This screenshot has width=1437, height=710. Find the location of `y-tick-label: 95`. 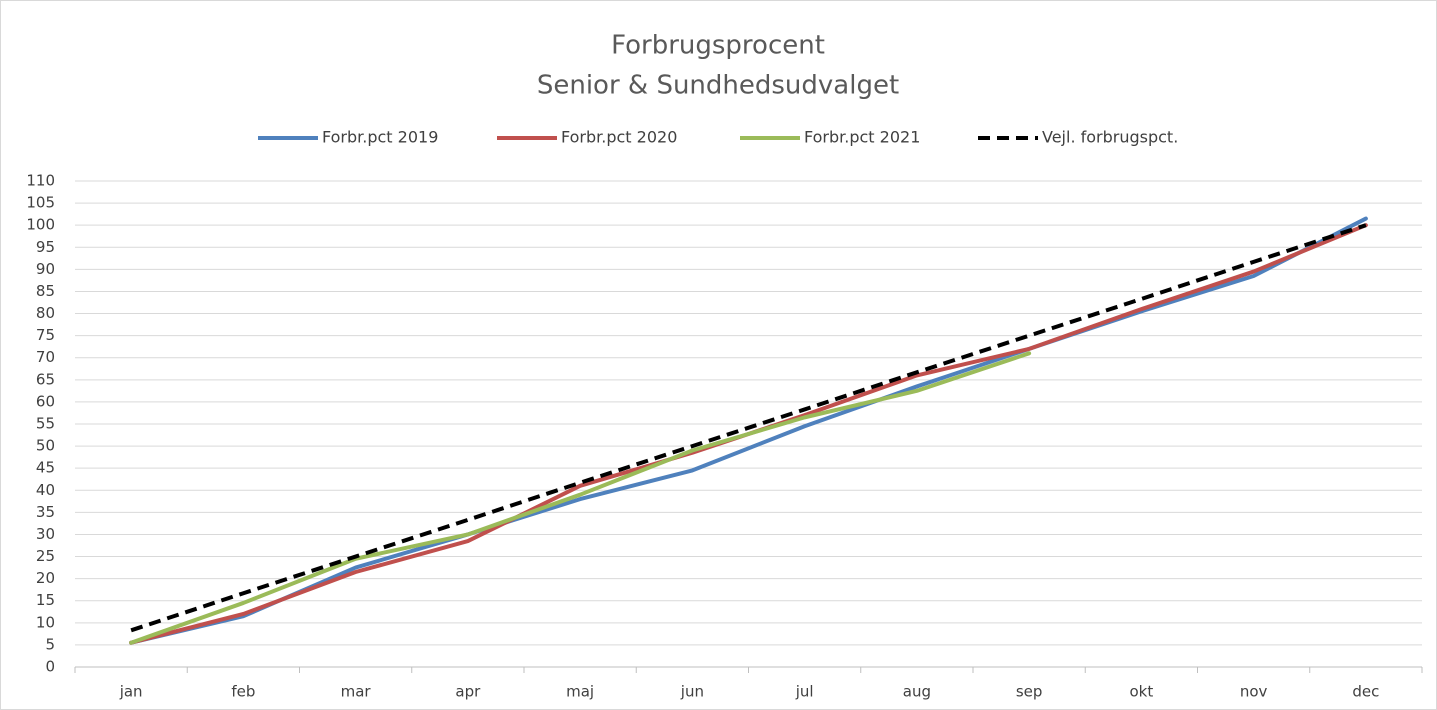

y-tick-label: 95 is located at coordinates (45, 247).